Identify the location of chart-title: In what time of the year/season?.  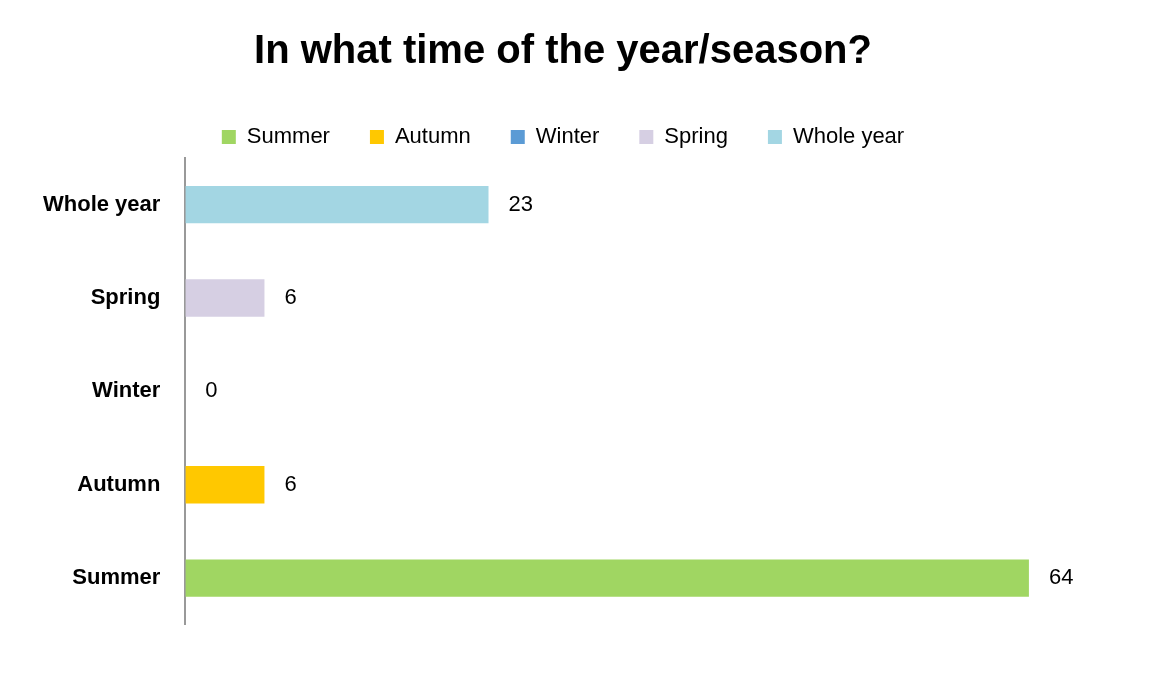
(563, 49).